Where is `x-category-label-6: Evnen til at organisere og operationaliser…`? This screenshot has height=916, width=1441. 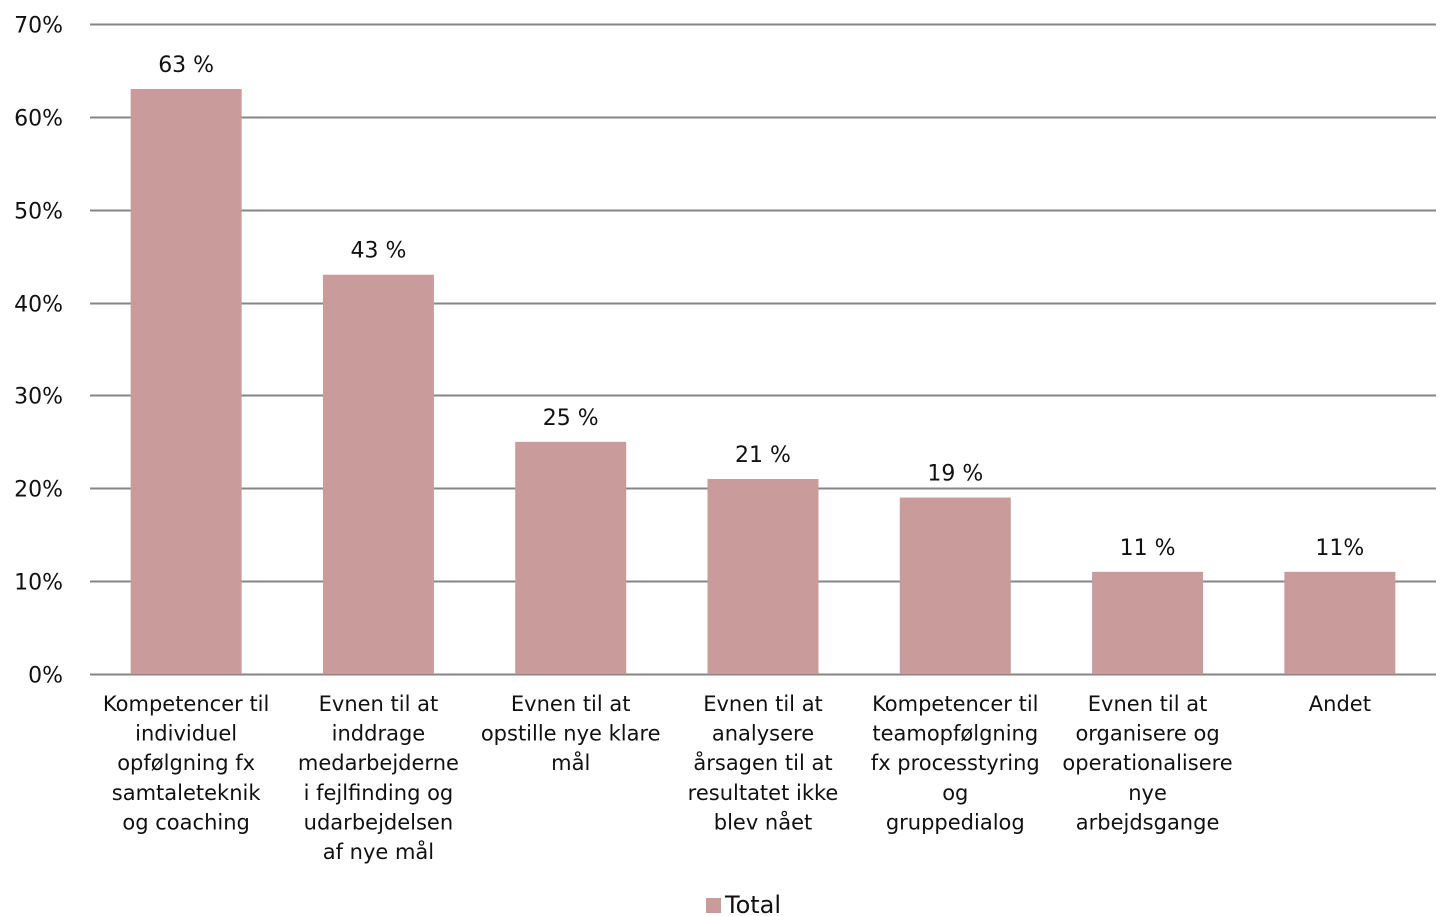
x-category-label-6: Evnen til at organisere og operationaliser… is located at coordinates (1147, 763).